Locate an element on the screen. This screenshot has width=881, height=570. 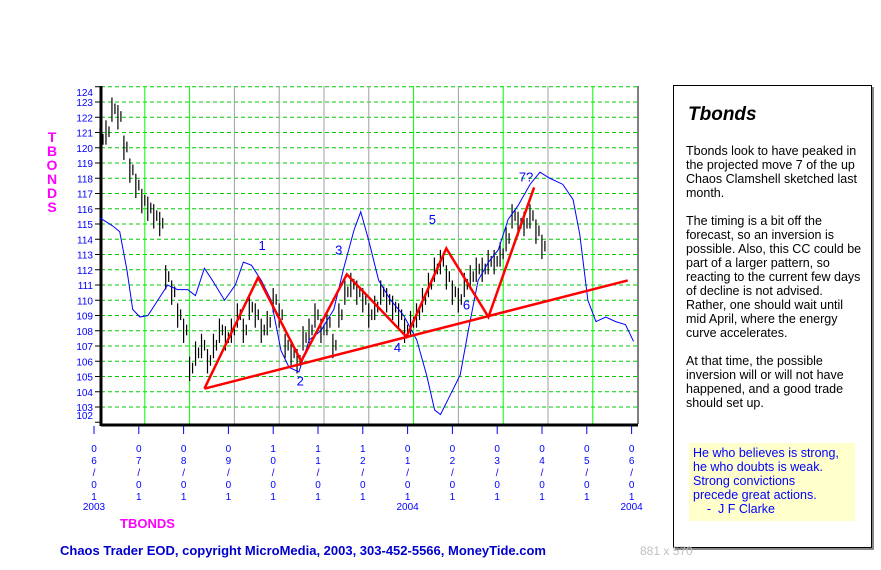
quote-line: he who doubts is weak. is located at coordinates (758, 467).